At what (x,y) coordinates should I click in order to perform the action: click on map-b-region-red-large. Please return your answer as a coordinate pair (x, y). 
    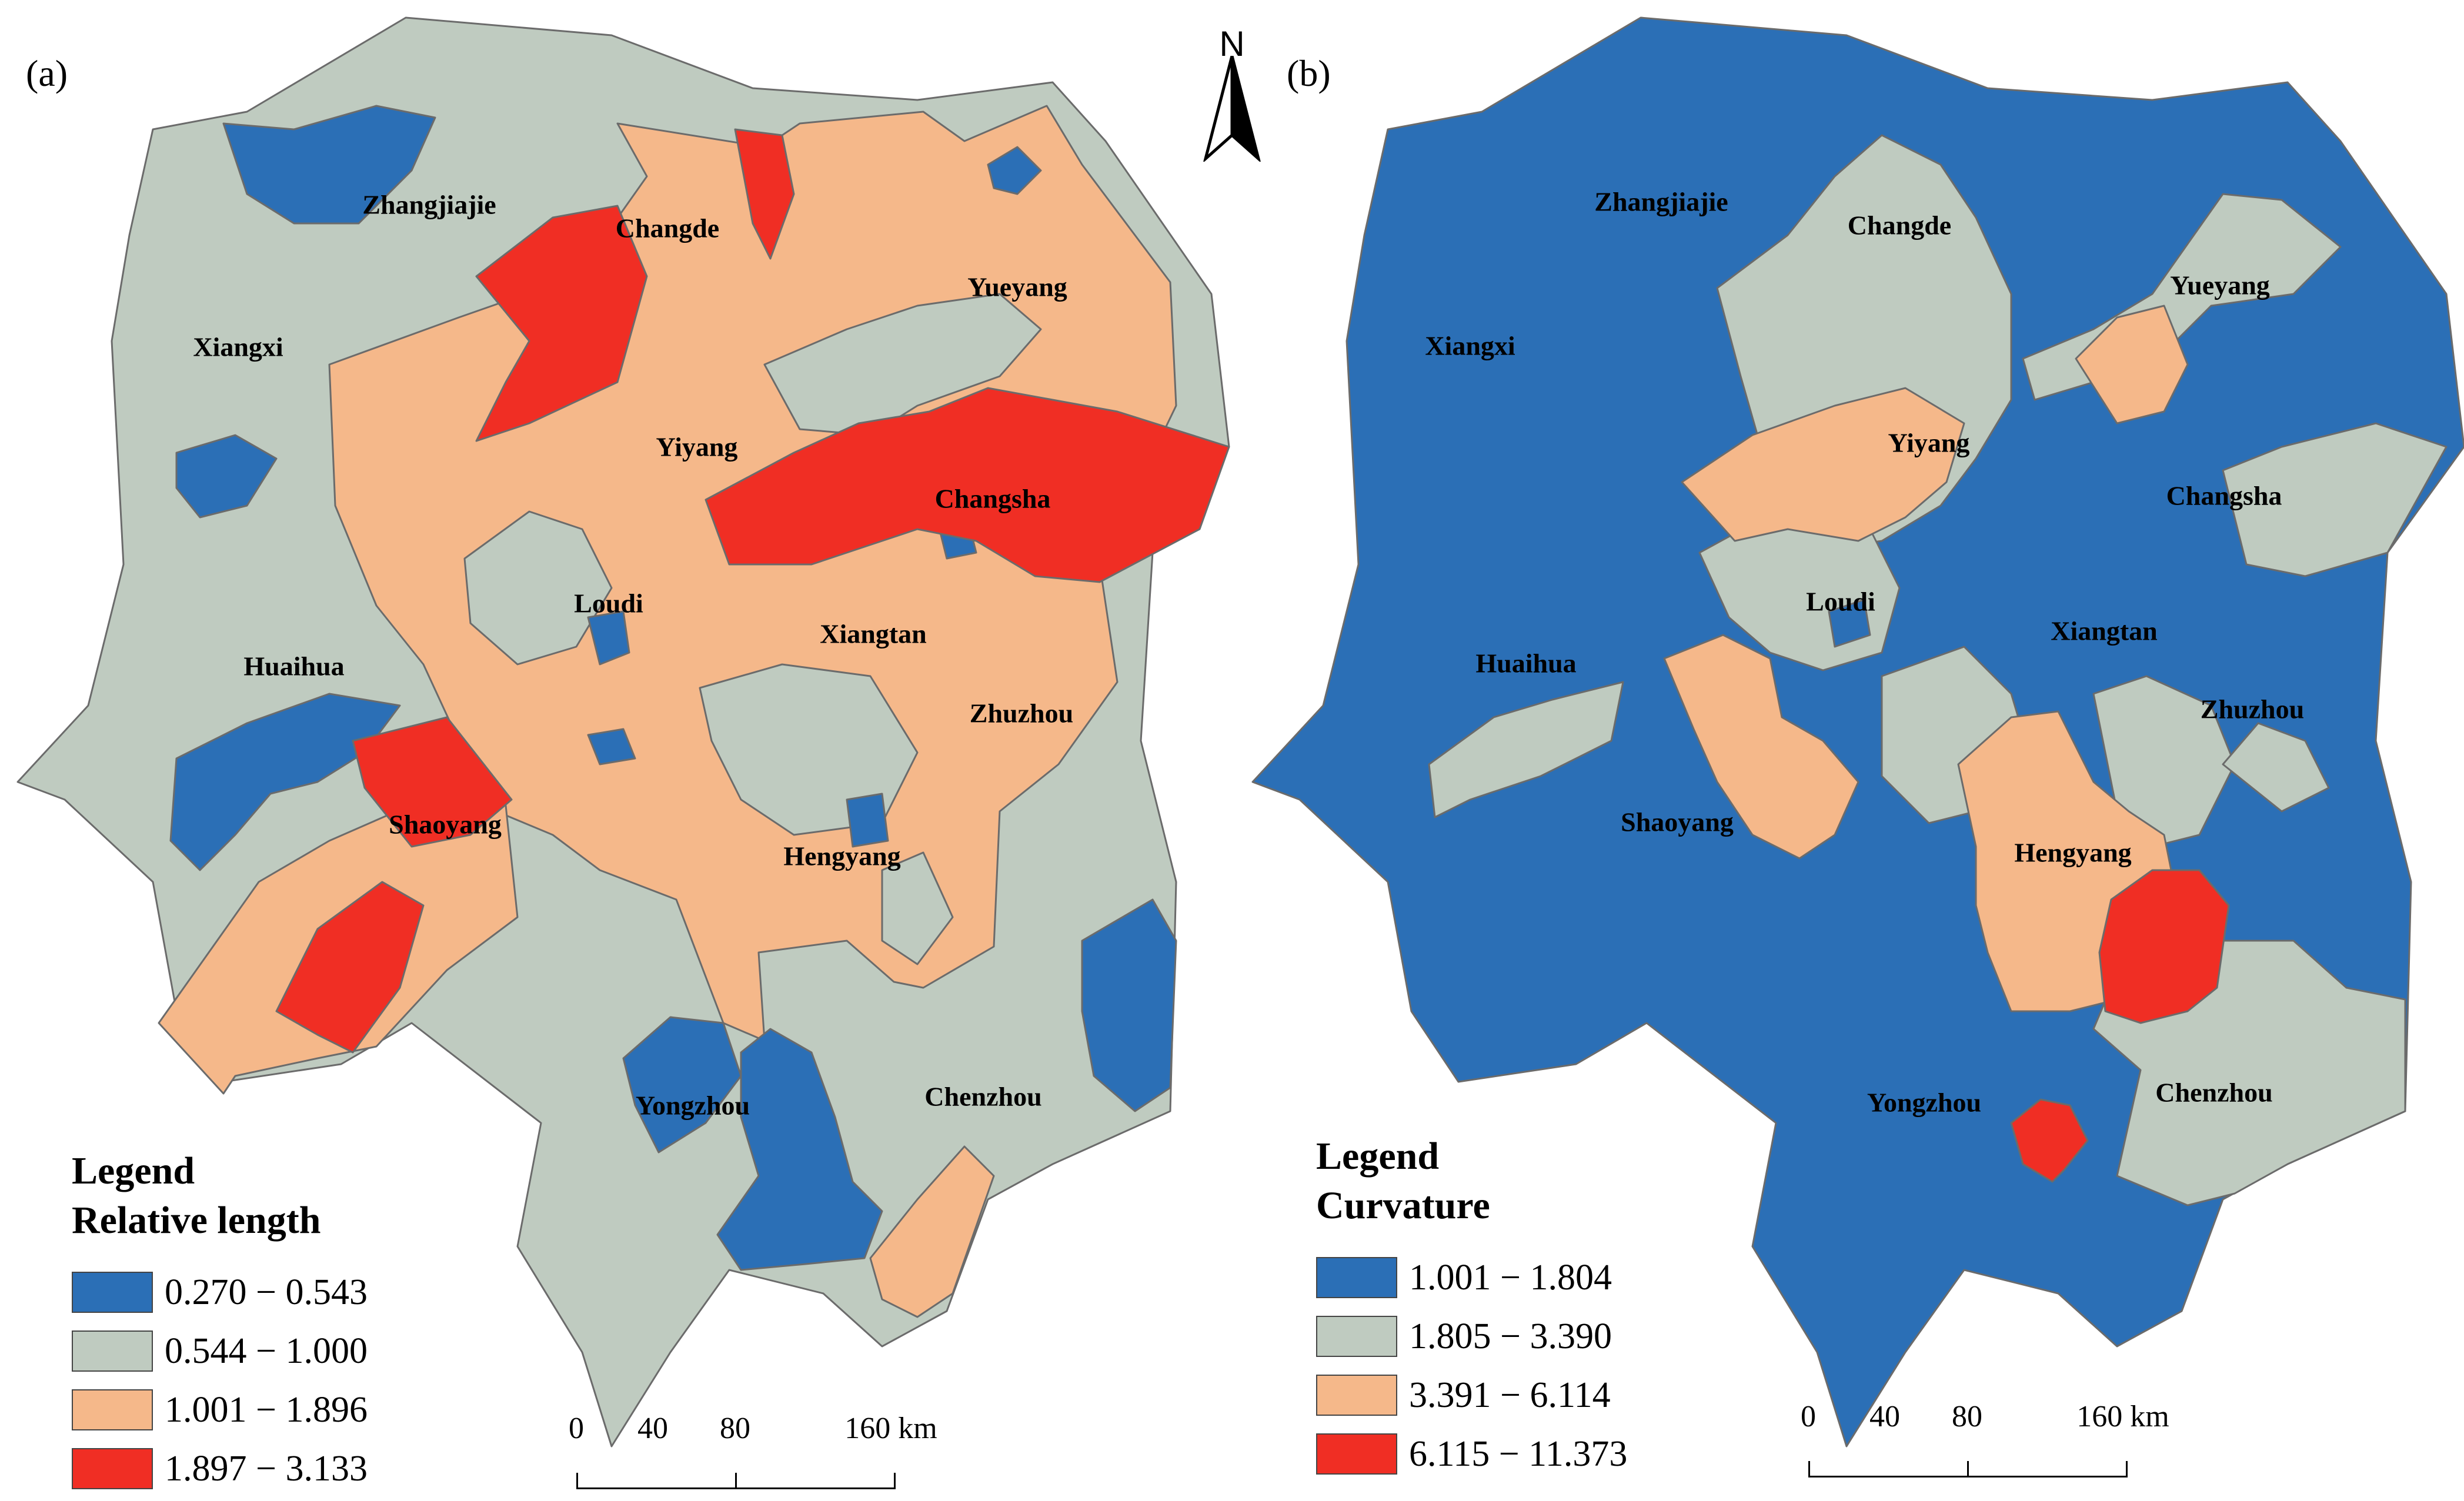
    Looking at the image, I should click on (2164, 946).